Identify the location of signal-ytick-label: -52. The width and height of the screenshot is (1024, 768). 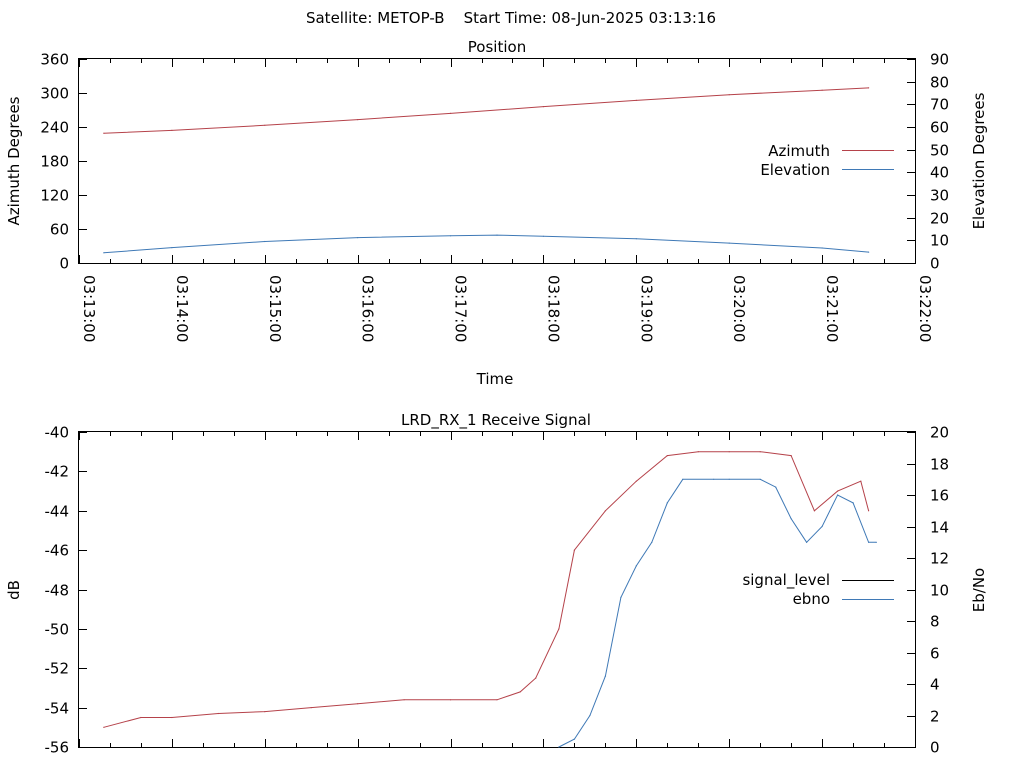
(57, 669).